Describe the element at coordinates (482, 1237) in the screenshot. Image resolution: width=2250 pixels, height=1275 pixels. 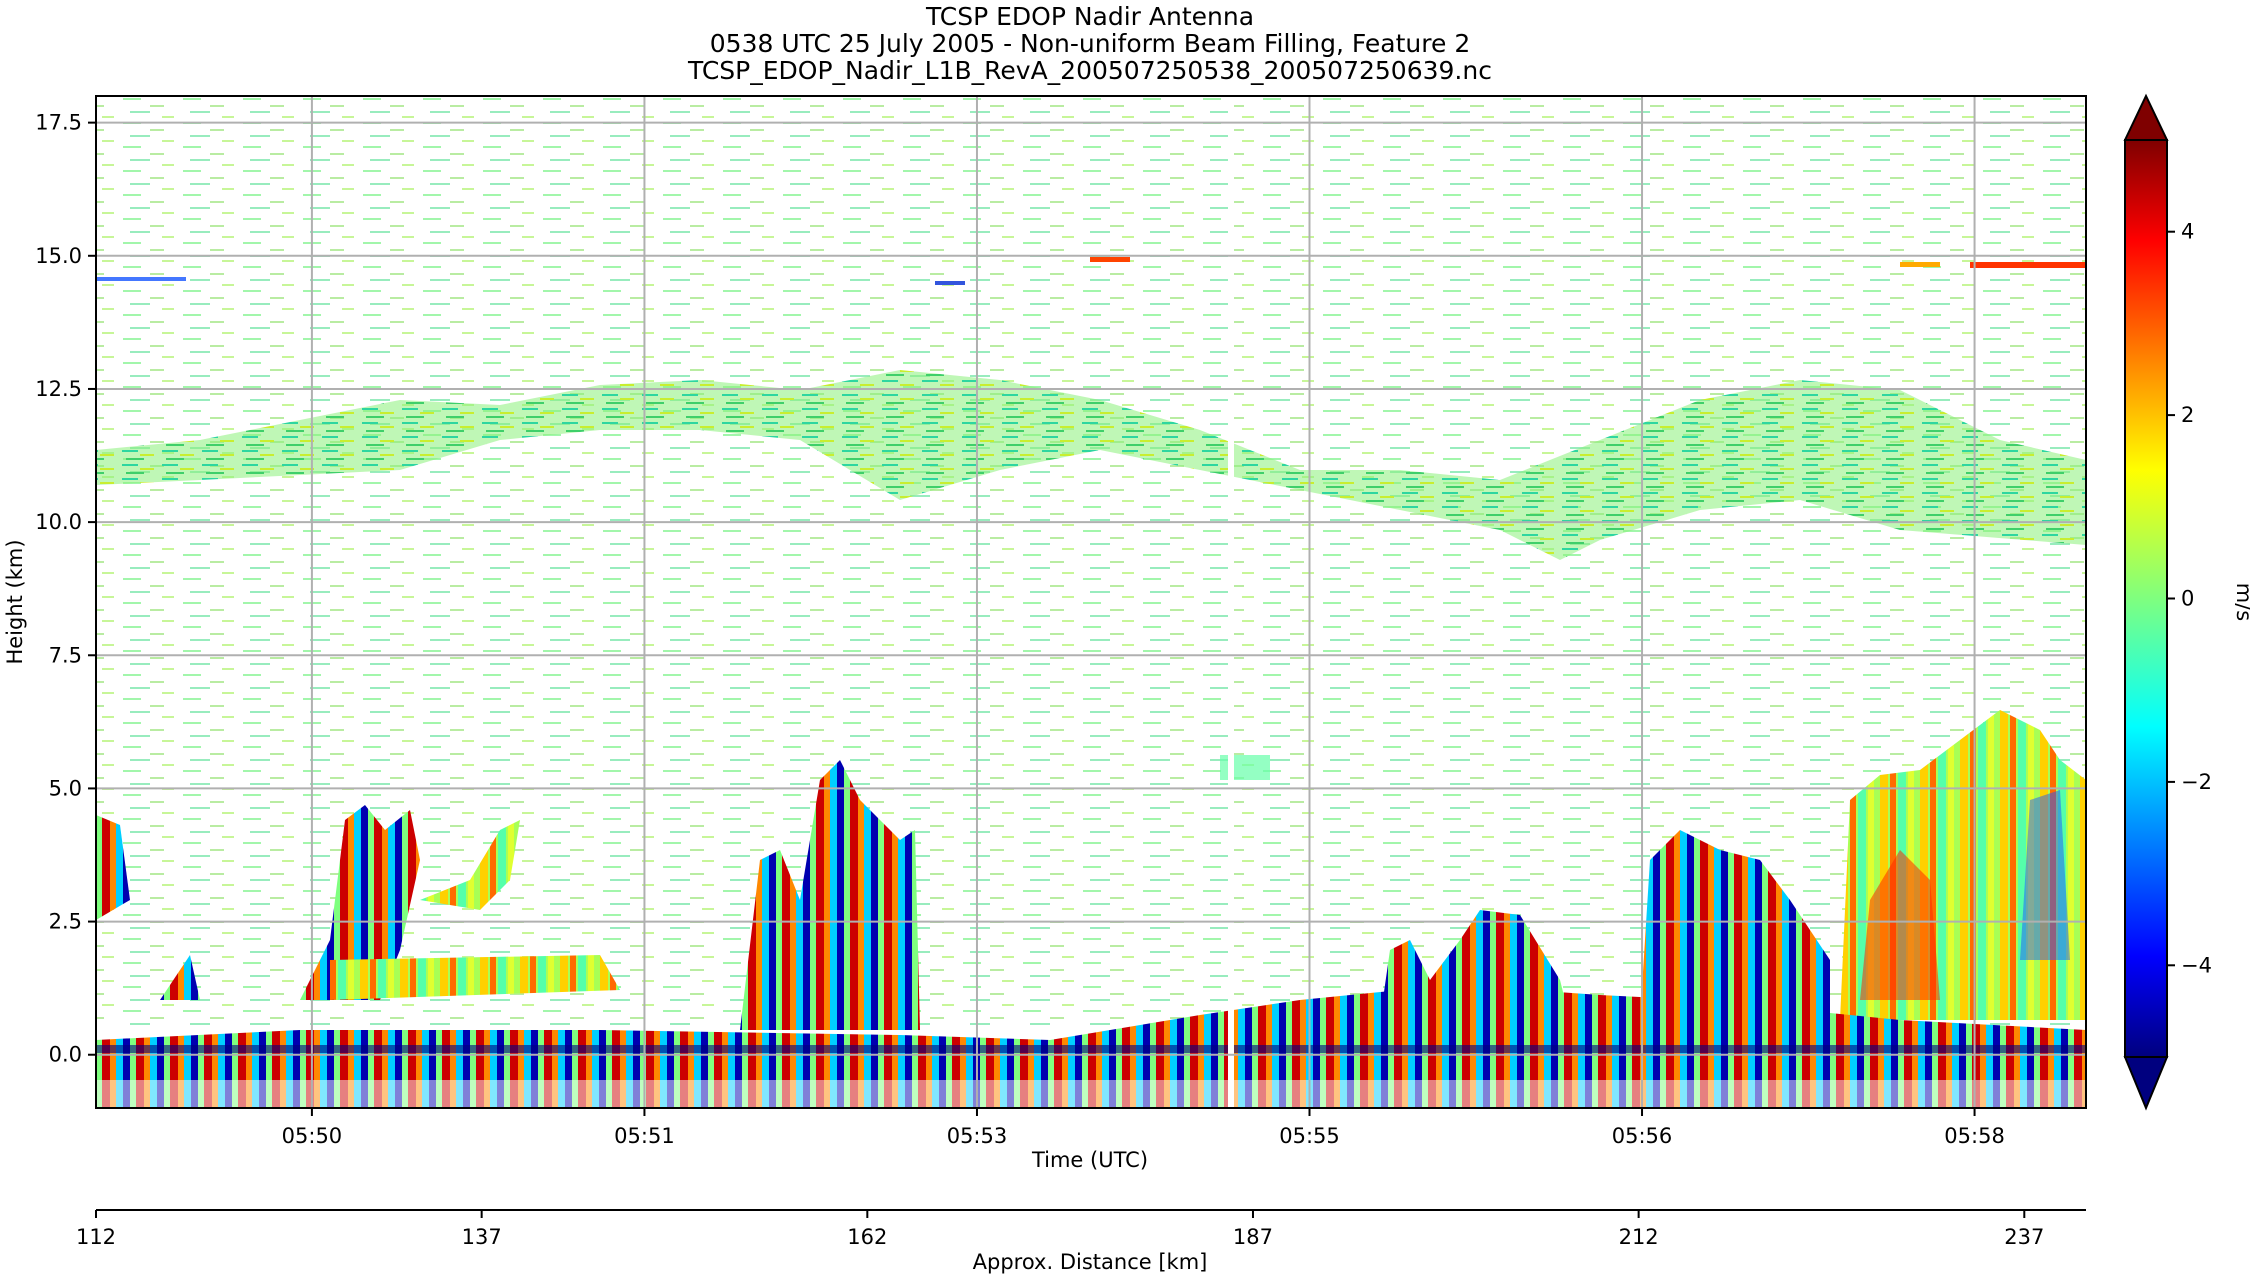
I see `distance-tick-label: 137` at that location.